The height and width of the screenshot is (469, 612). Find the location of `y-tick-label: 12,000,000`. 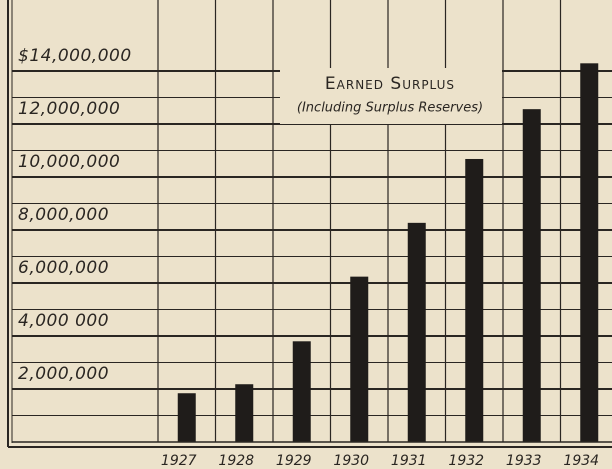

y-tick-label: 12,000,000 is located at coordinates (69, 109).